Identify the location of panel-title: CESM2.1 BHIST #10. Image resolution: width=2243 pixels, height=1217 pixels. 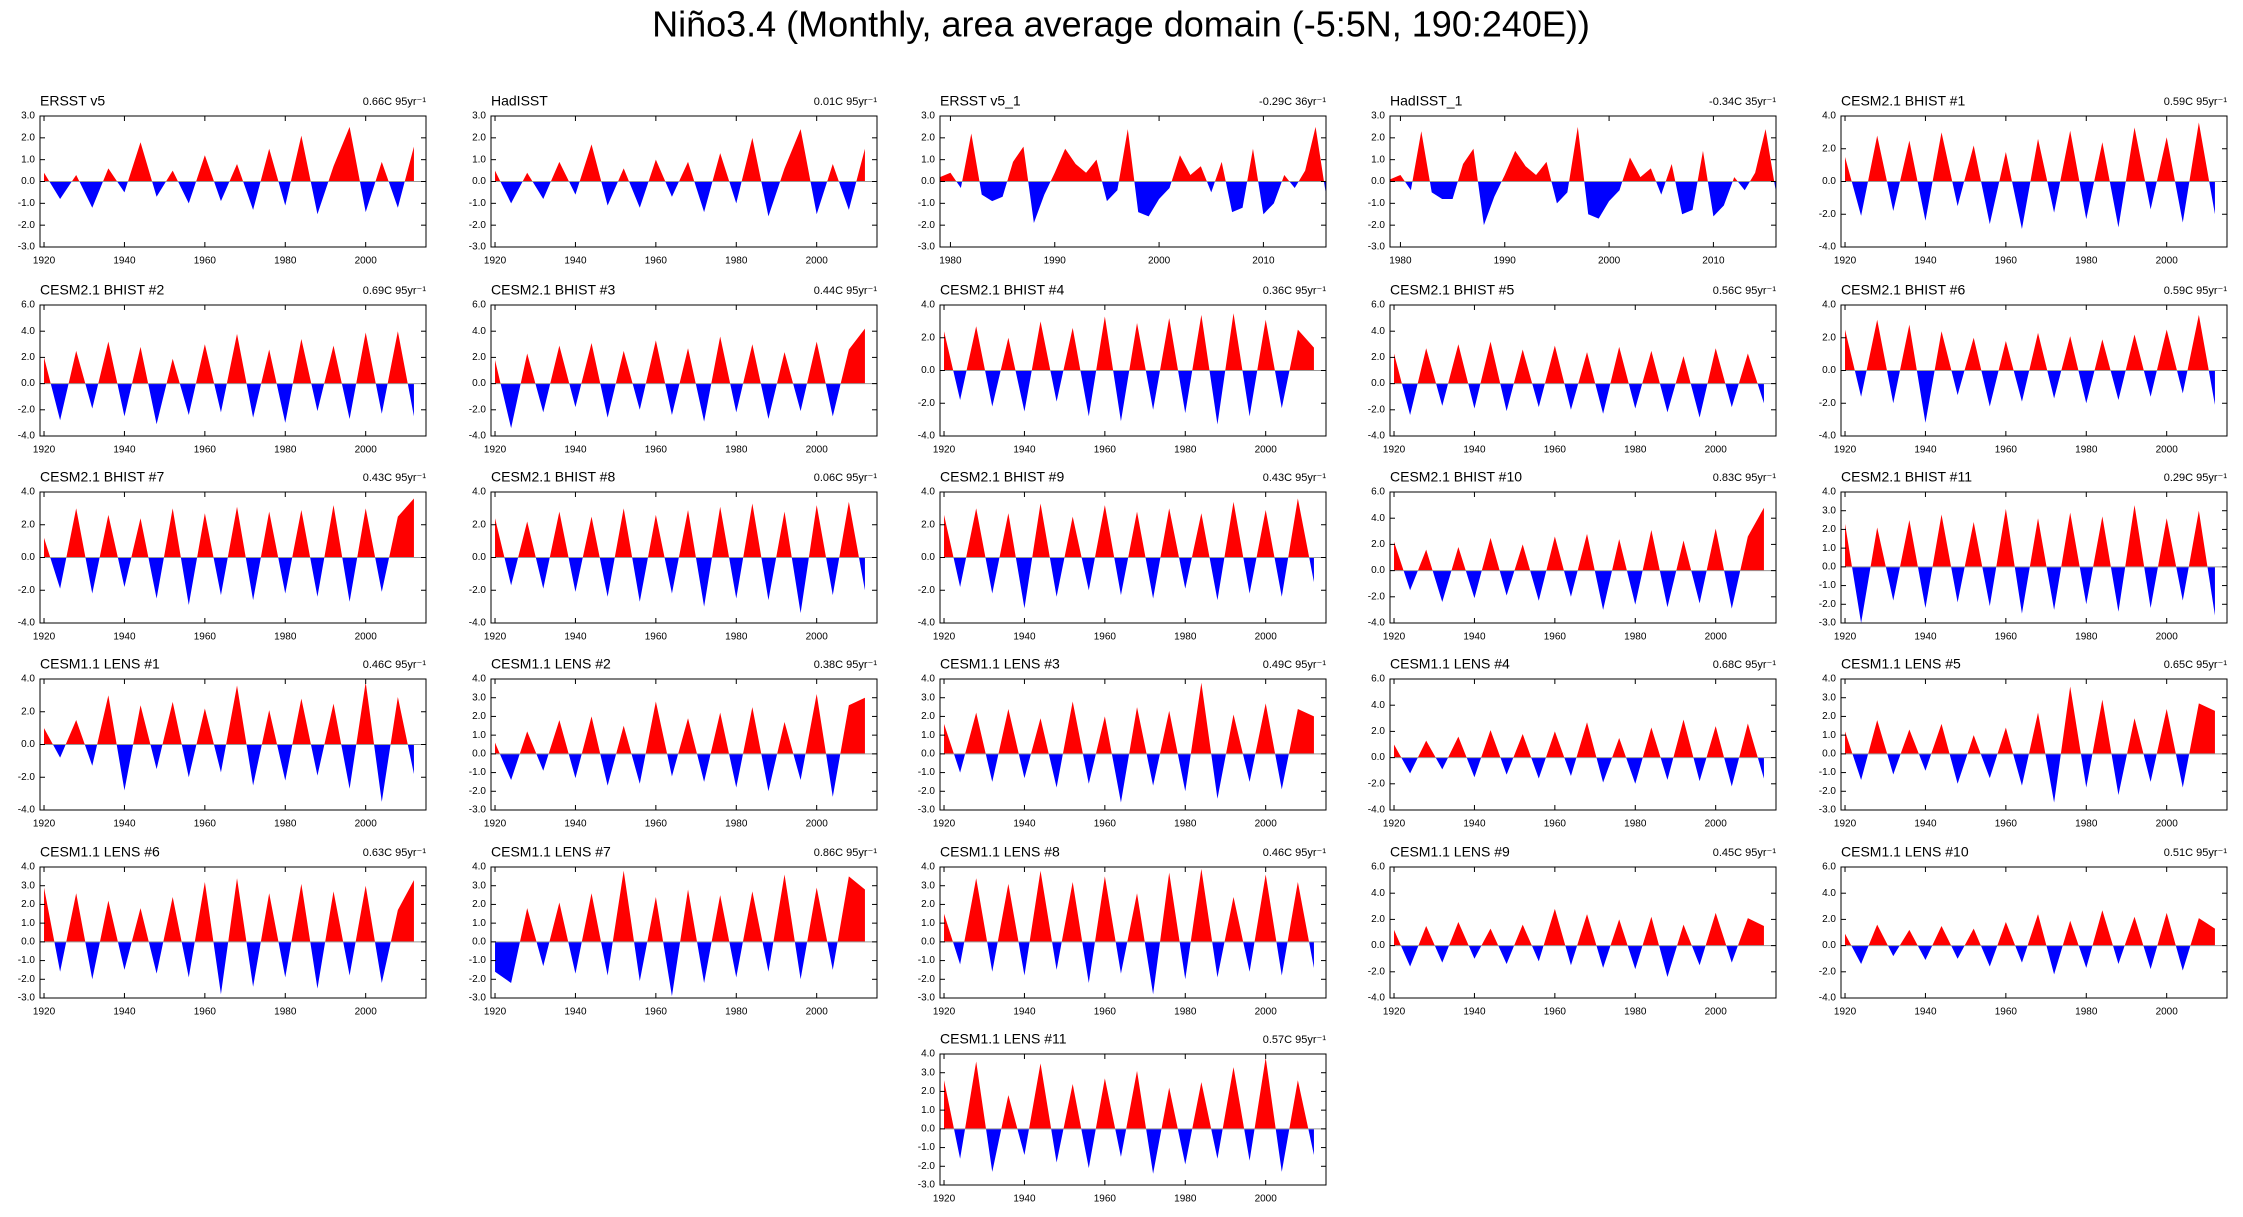
(1456, 477).